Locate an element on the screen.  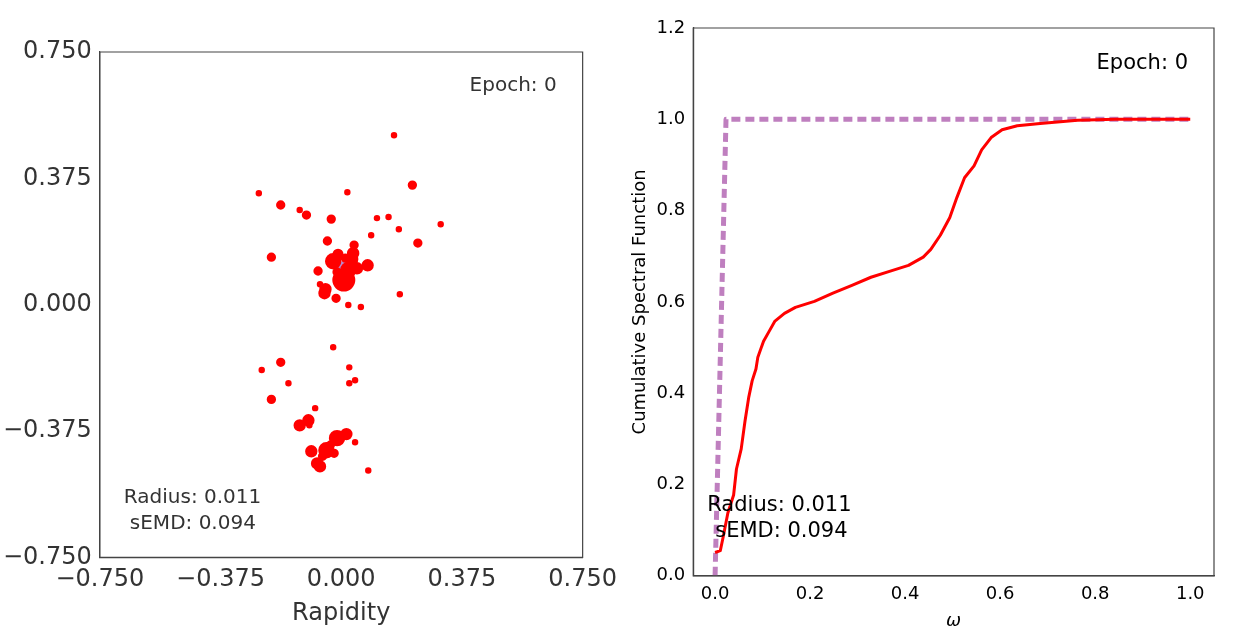
x-tick-label: 1.0 is located at coordinates (1190, 593).